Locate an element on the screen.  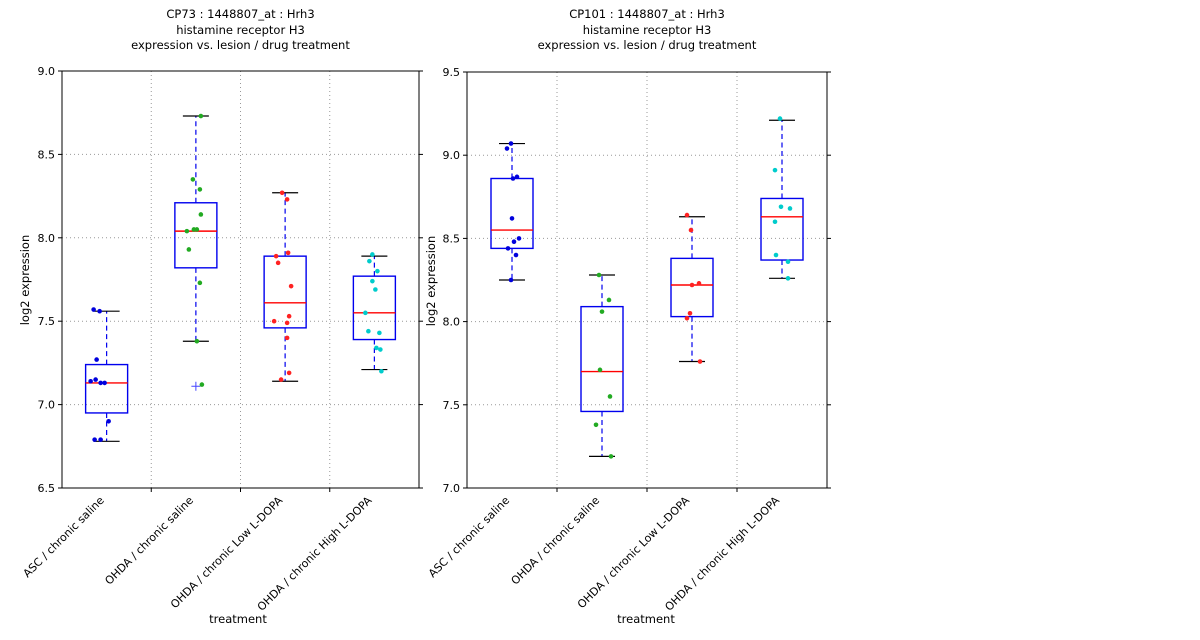
plot2-title-line3: expression vs. lesion / drug treatment is located at coordinates (647, 45).